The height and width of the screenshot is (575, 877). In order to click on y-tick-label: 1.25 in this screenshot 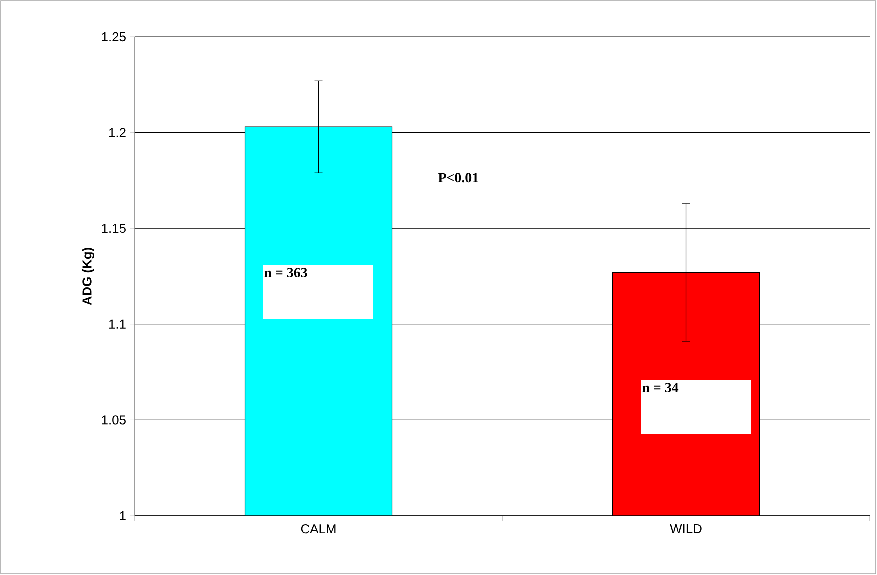, I will do `click(114, 37)`.